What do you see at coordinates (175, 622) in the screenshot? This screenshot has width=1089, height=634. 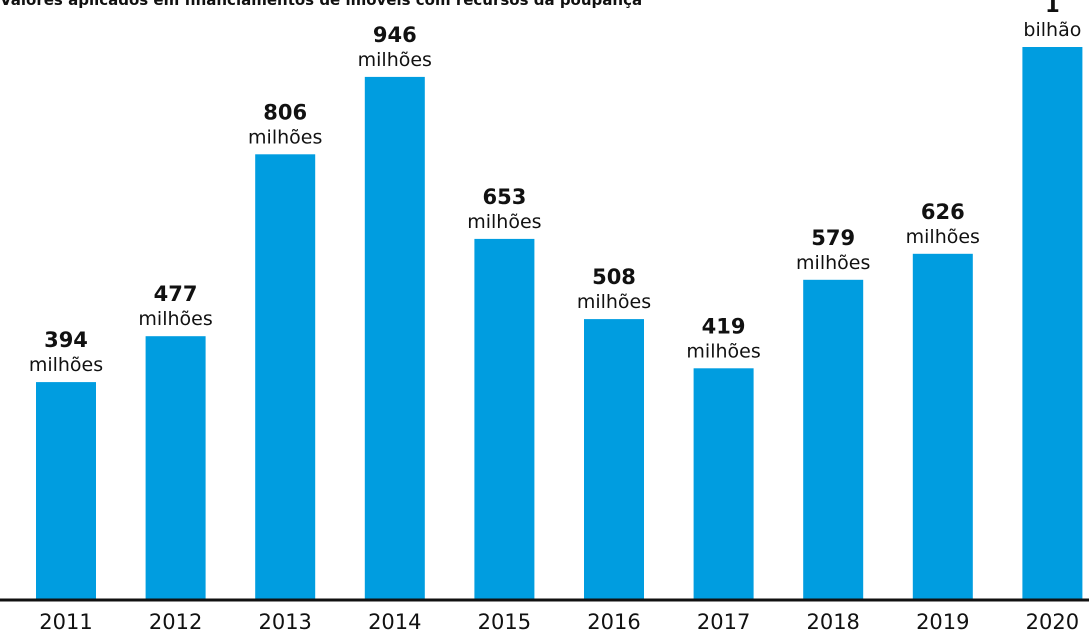 I see `x-tick-label-2012: 2012` at bounding box center [175, 622].